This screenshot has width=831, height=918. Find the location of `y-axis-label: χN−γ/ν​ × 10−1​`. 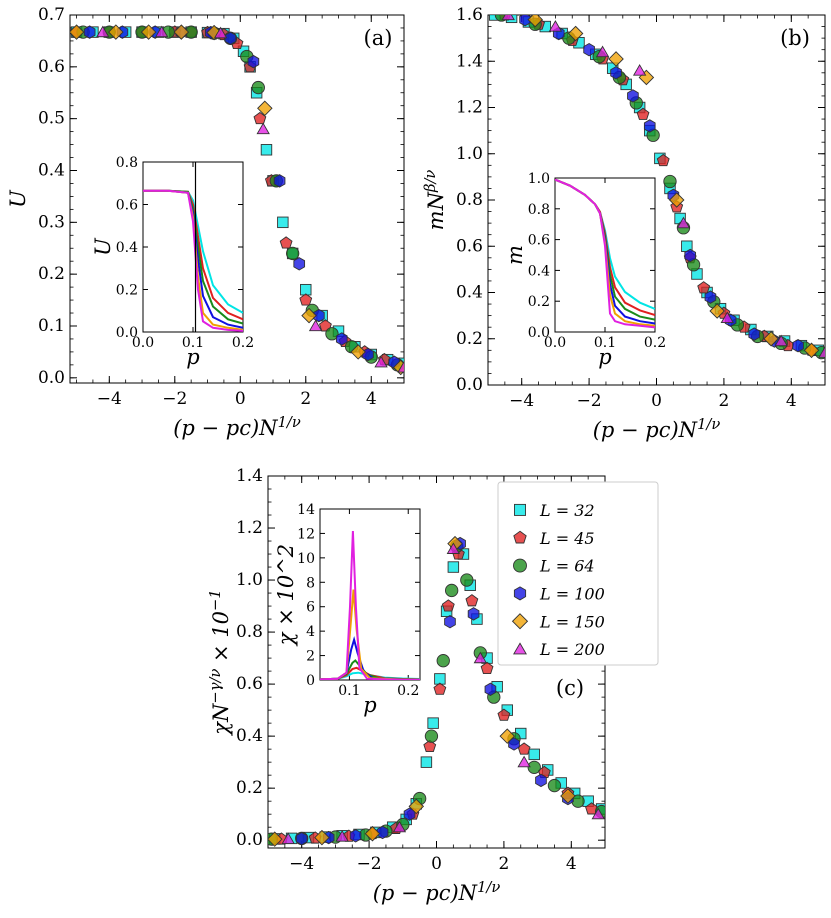

y-axis-label: χN−γ/ν​ × 10−1​ is located at coordinates (220, 662).